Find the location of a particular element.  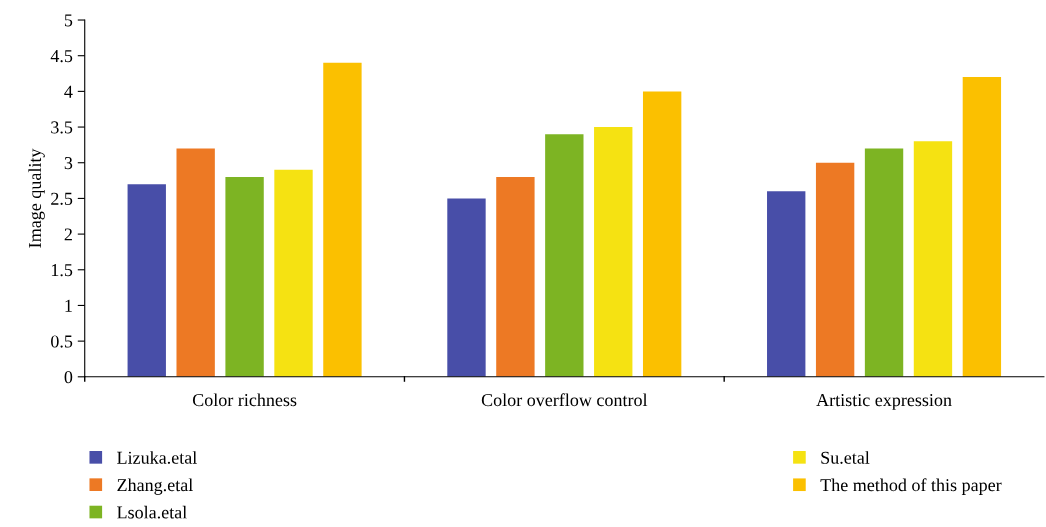

x-tick-label: Artistic expression is located at coordinates (884, 402).